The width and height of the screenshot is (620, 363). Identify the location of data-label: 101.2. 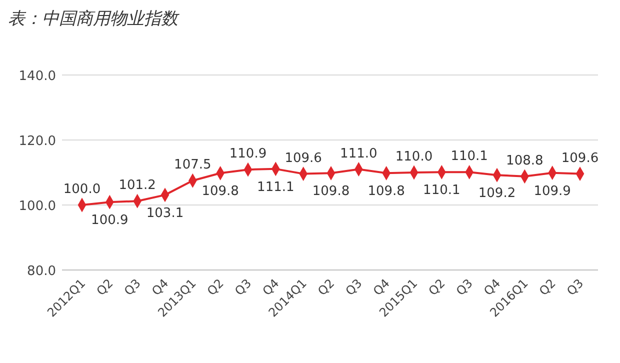
(137, 186).